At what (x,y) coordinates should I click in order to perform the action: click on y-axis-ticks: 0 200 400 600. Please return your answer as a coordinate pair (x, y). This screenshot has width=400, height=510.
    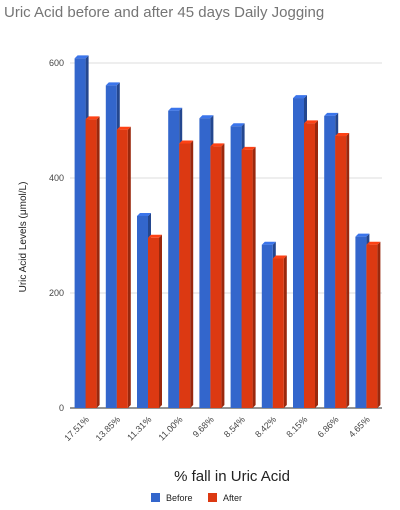
    Looking at the image, I should click on (56, 235).